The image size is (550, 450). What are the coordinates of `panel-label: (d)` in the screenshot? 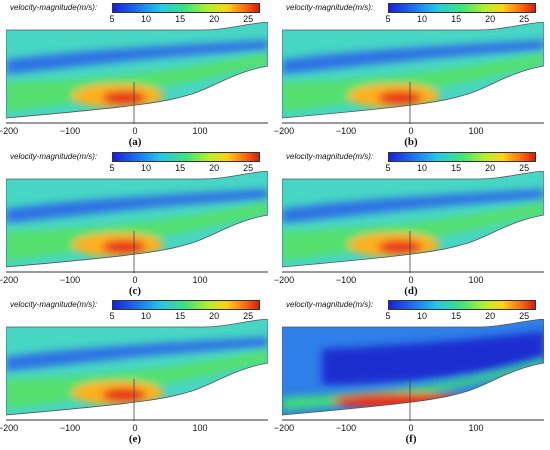 It's located at (411, 291).